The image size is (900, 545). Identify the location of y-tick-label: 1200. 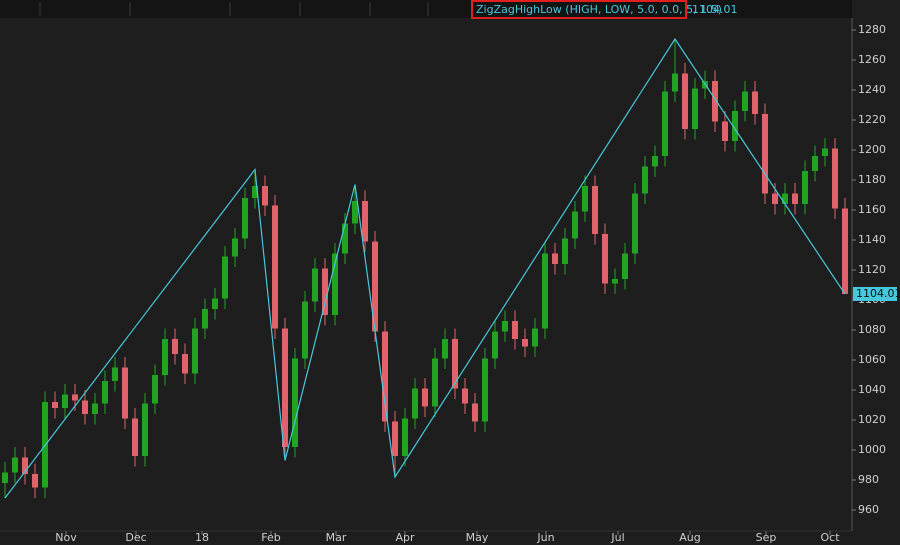
(872, 149).